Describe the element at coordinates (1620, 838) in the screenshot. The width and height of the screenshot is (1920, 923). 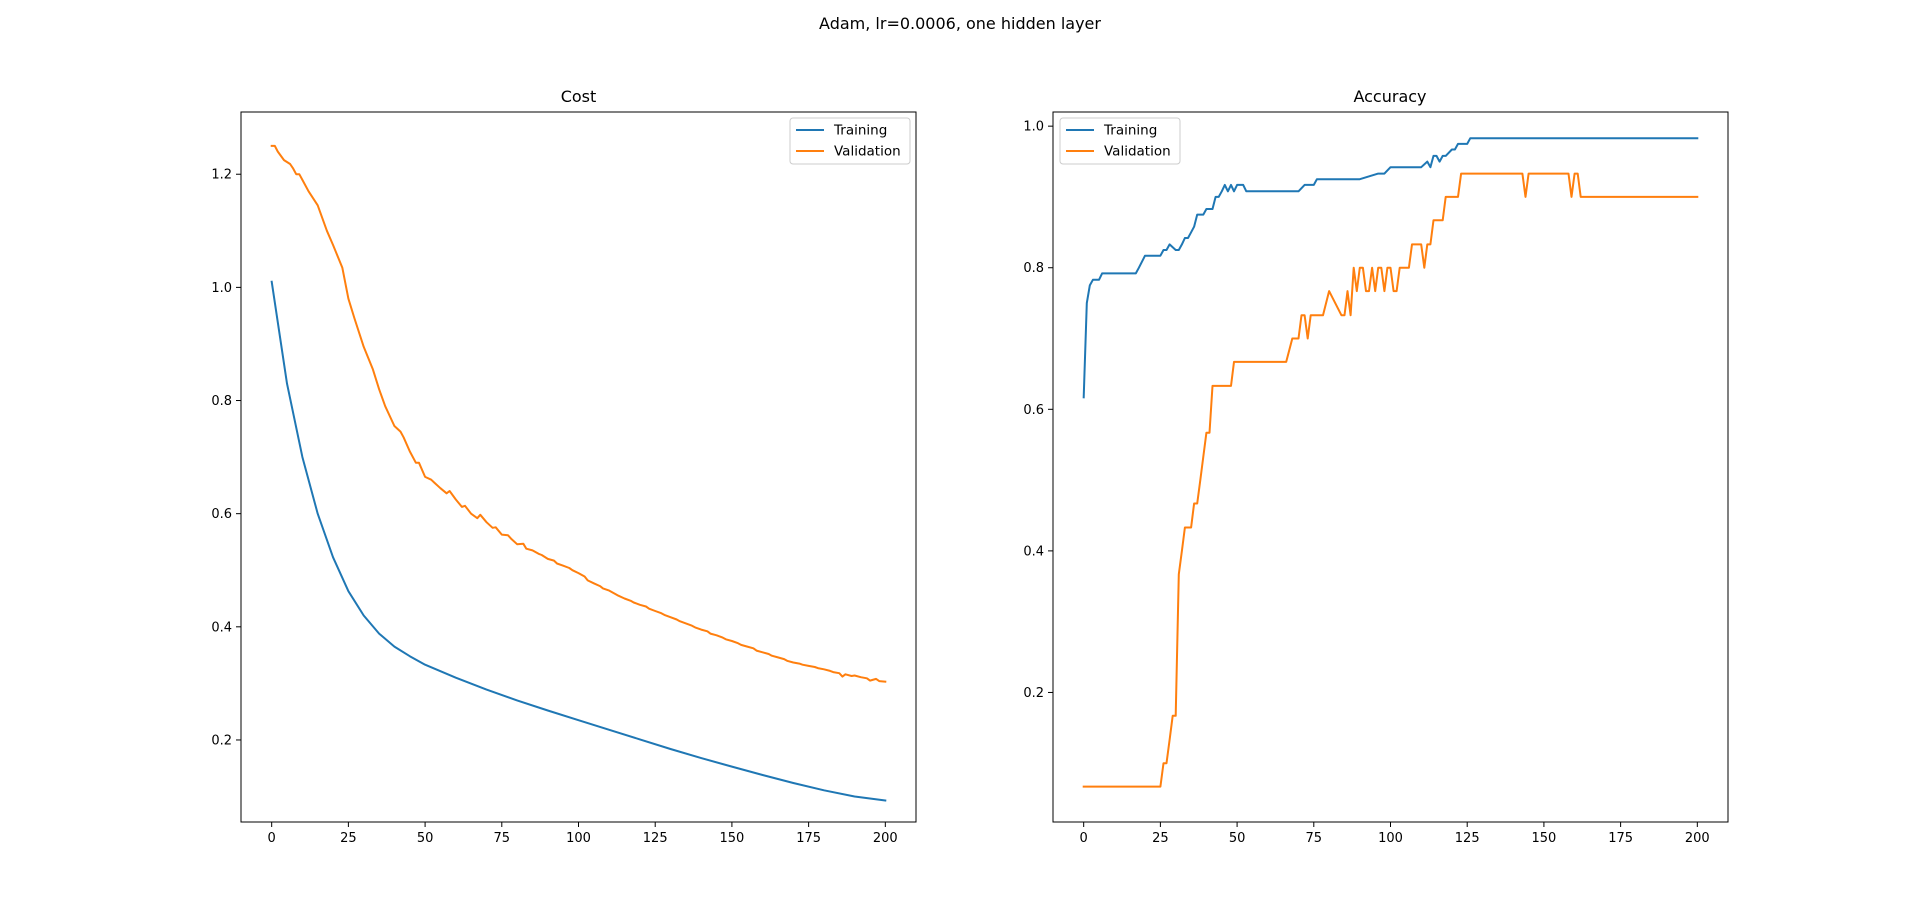
I see `accuracy-xtick-label: 175` at that location.